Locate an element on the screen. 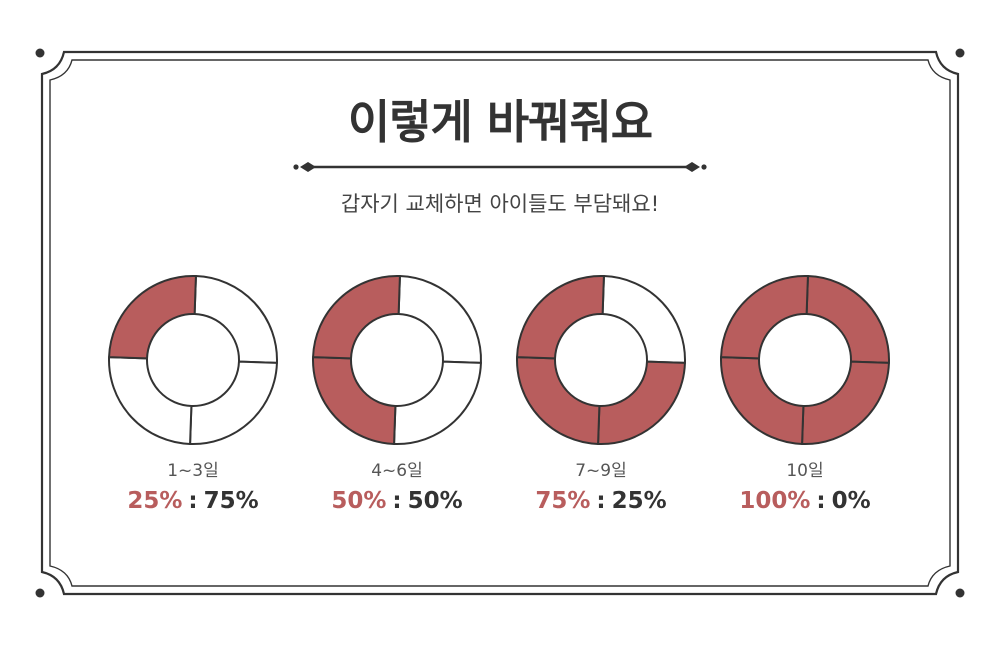 This screenshot has height=646, width=1000. ratio-label: 25%:75% is located at coordinates (193, 501).